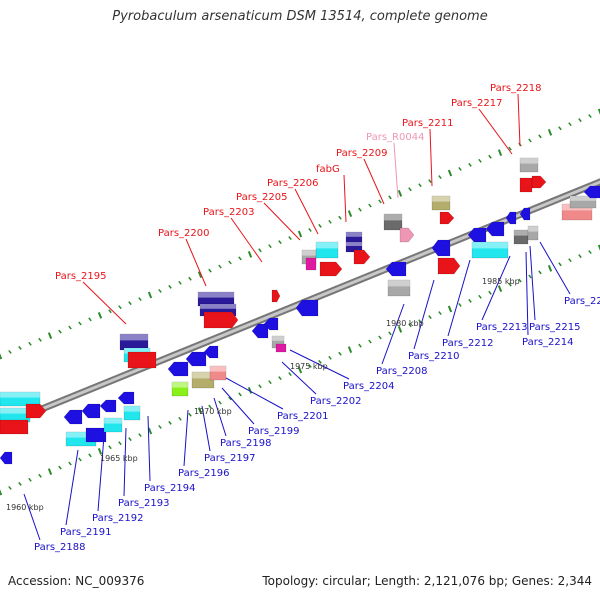 The width and height of the screenshot is (600, 600). What do you see at coordinates (335, 401) in the screenshot?
I see `gene-label-below: Pars_2202` at bounding box center [335, 401].